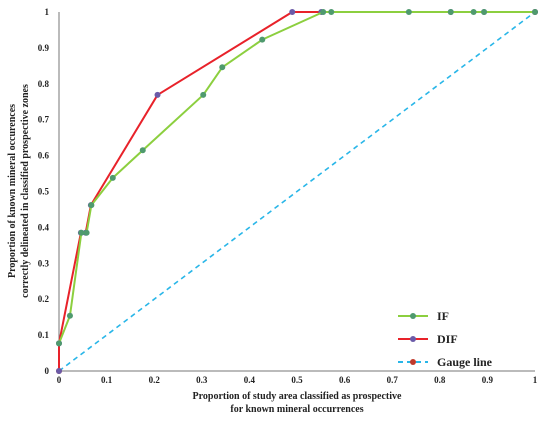 The image size is (550, 422). What do you see at coordinates (47, 12) in the screenshot?
I see `y-tick-label: 1` at bounding box center [47, 12].